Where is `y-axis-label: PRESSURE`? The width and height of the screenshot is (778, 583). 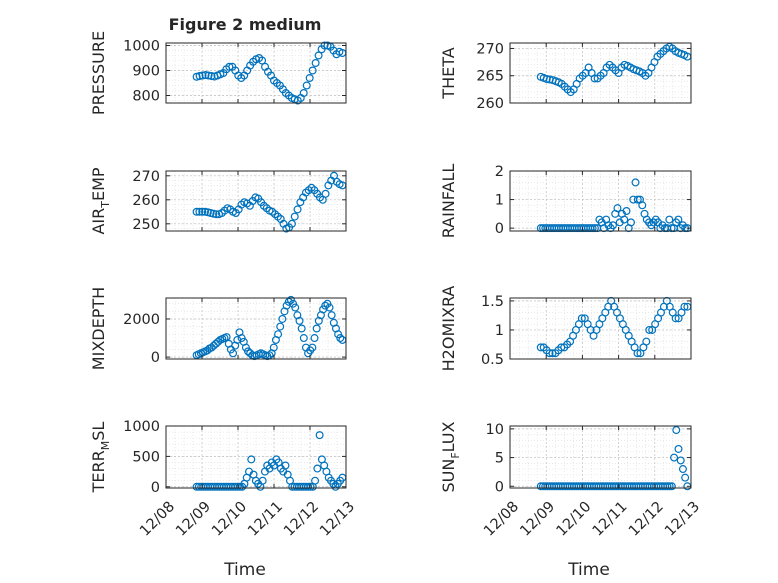
y-axis-label: PRESSURE is located at coordinates (98, 73).